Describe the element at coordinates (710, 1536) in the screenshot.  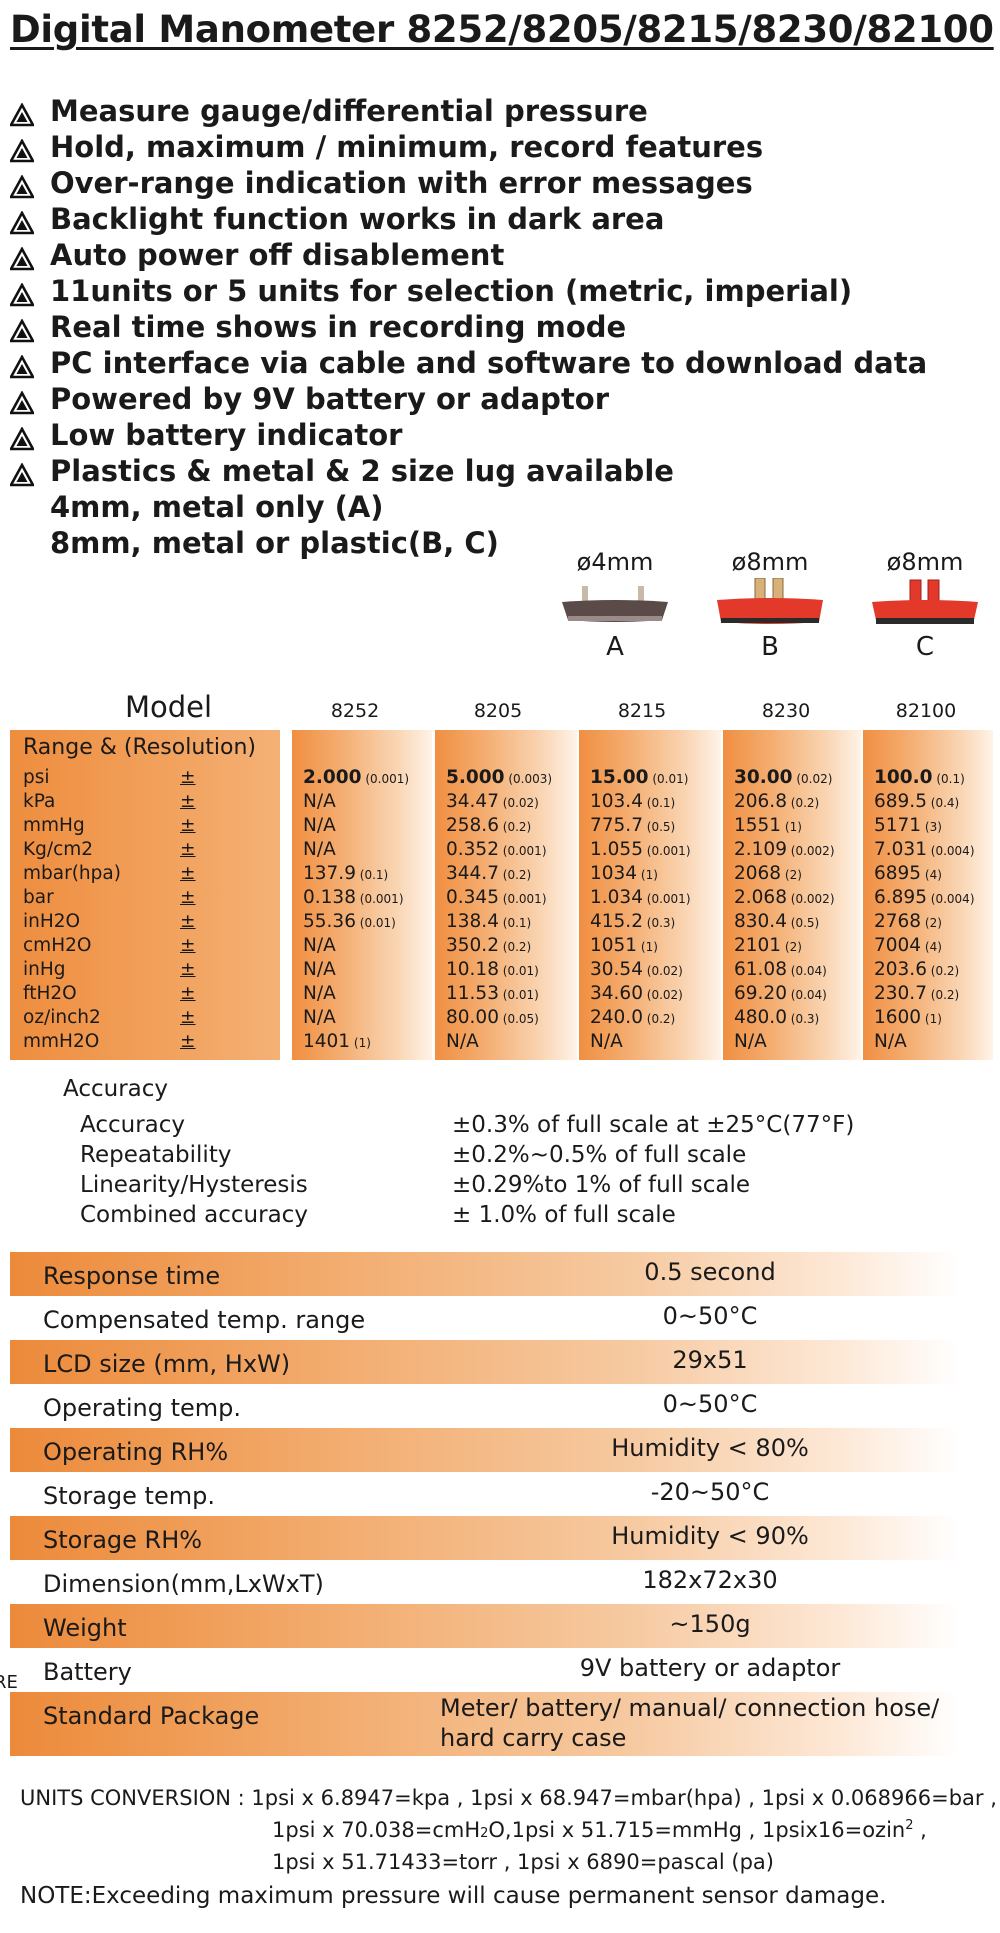
I see `spec-value: Humidity < 90%` at that location.